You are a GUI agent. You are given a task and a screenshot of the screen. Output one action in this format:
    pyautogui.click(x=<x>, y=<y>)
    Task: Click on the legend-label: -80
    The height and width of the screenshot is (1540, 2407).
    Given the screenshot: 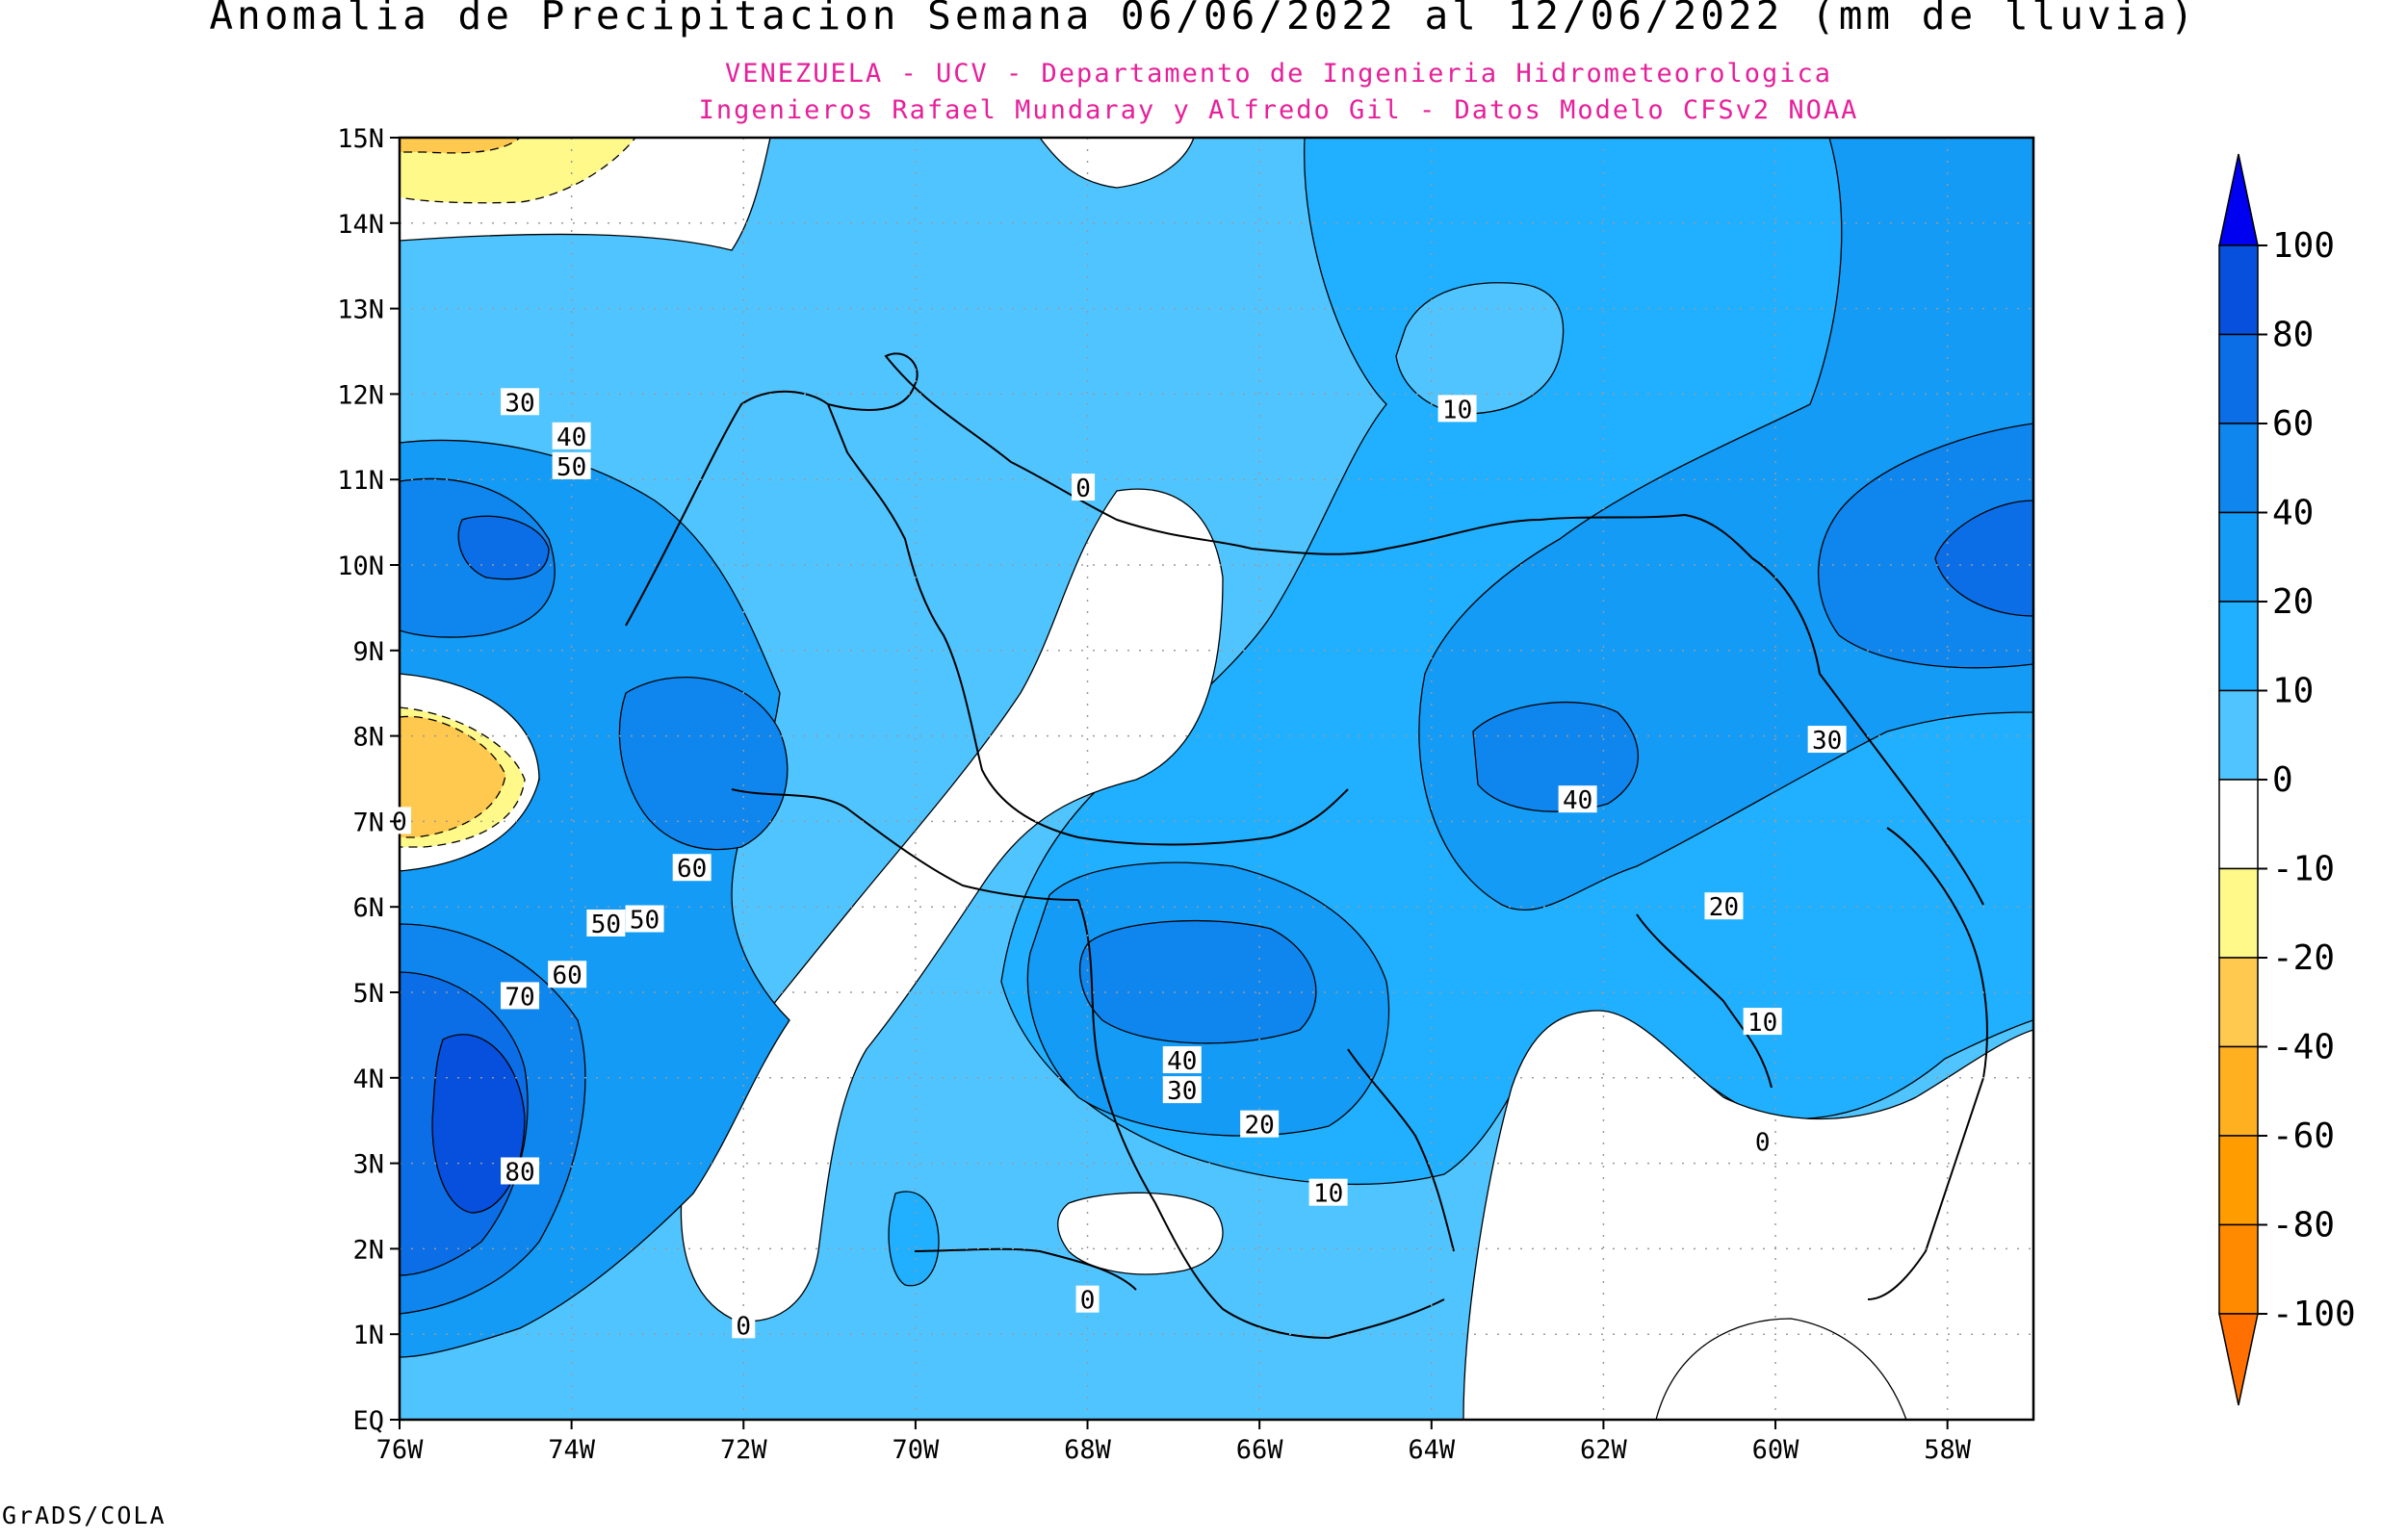 What is the action you would take?
    pyautogui.click(x=2303, y=1225)
    